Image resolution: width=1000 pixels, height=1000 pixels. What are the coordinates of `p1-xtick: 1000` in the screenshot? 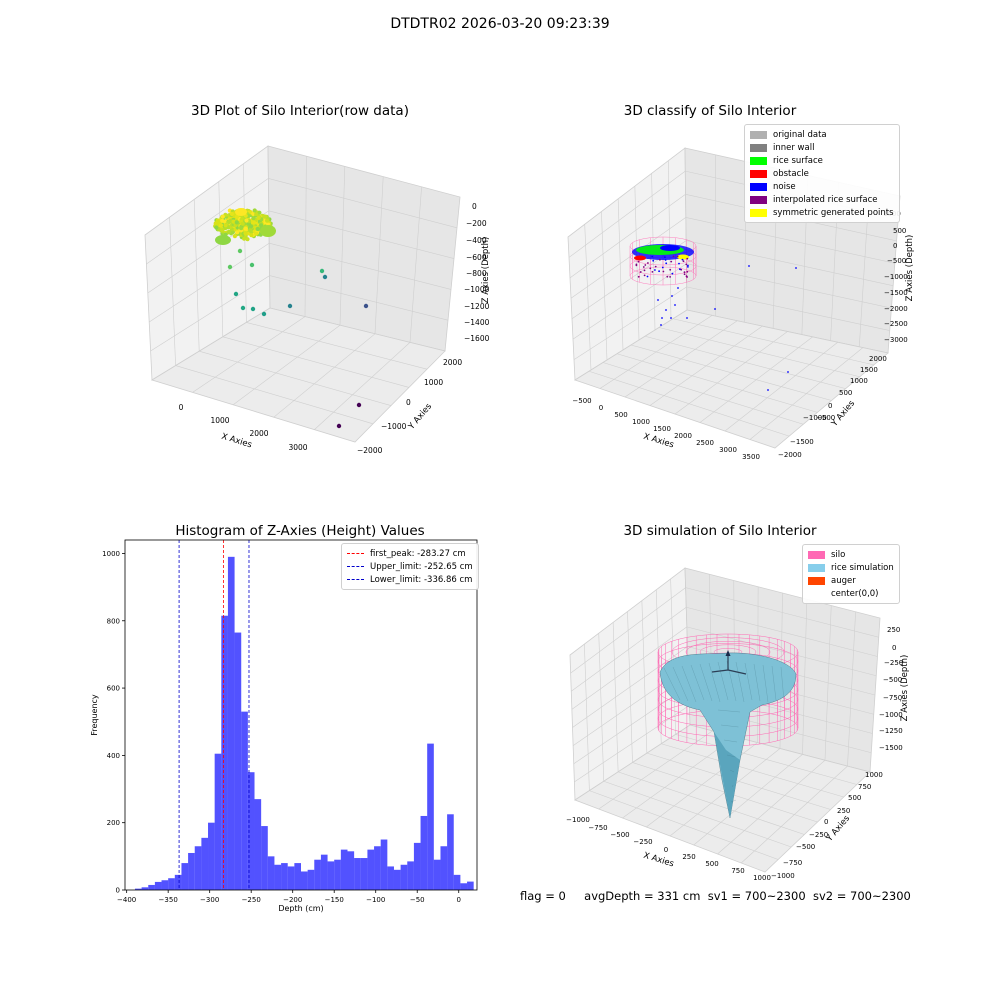 It's located at (219, 420).